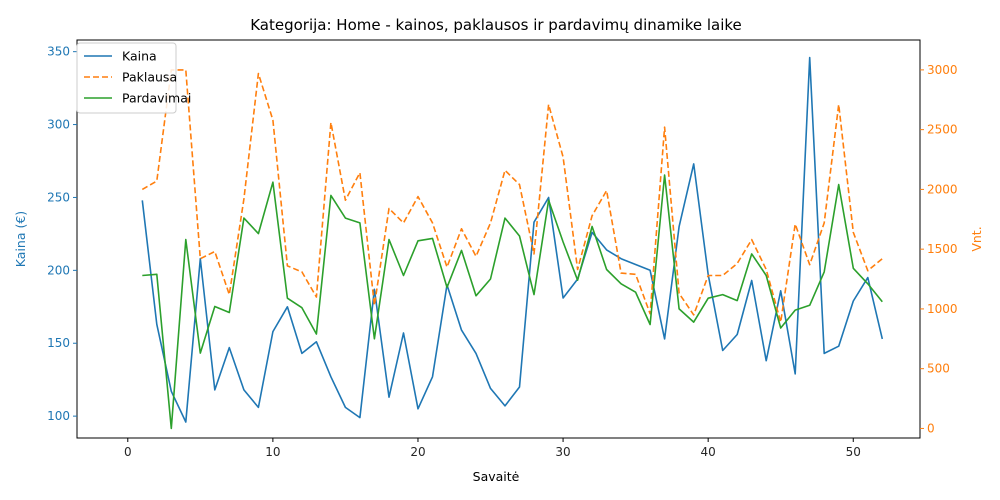  I want to click on y-right-tick-label: 2000, so click(942, 189).